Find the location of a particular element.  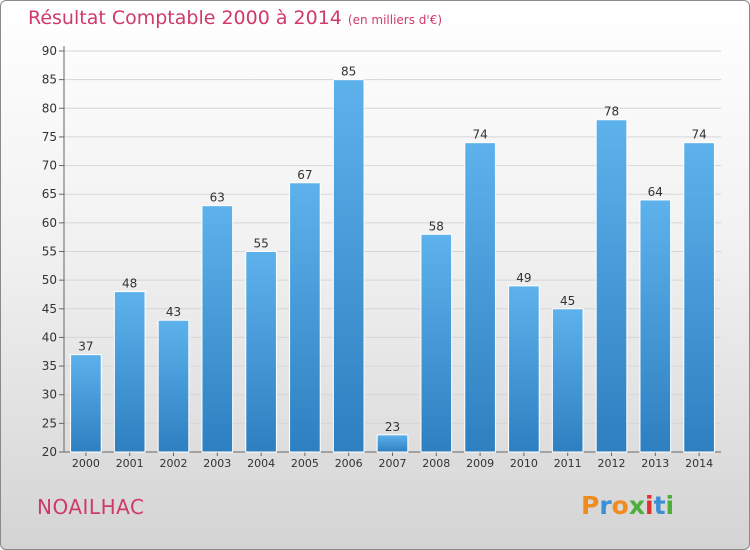

data-label: 43 is located at coordinates (173, 312).